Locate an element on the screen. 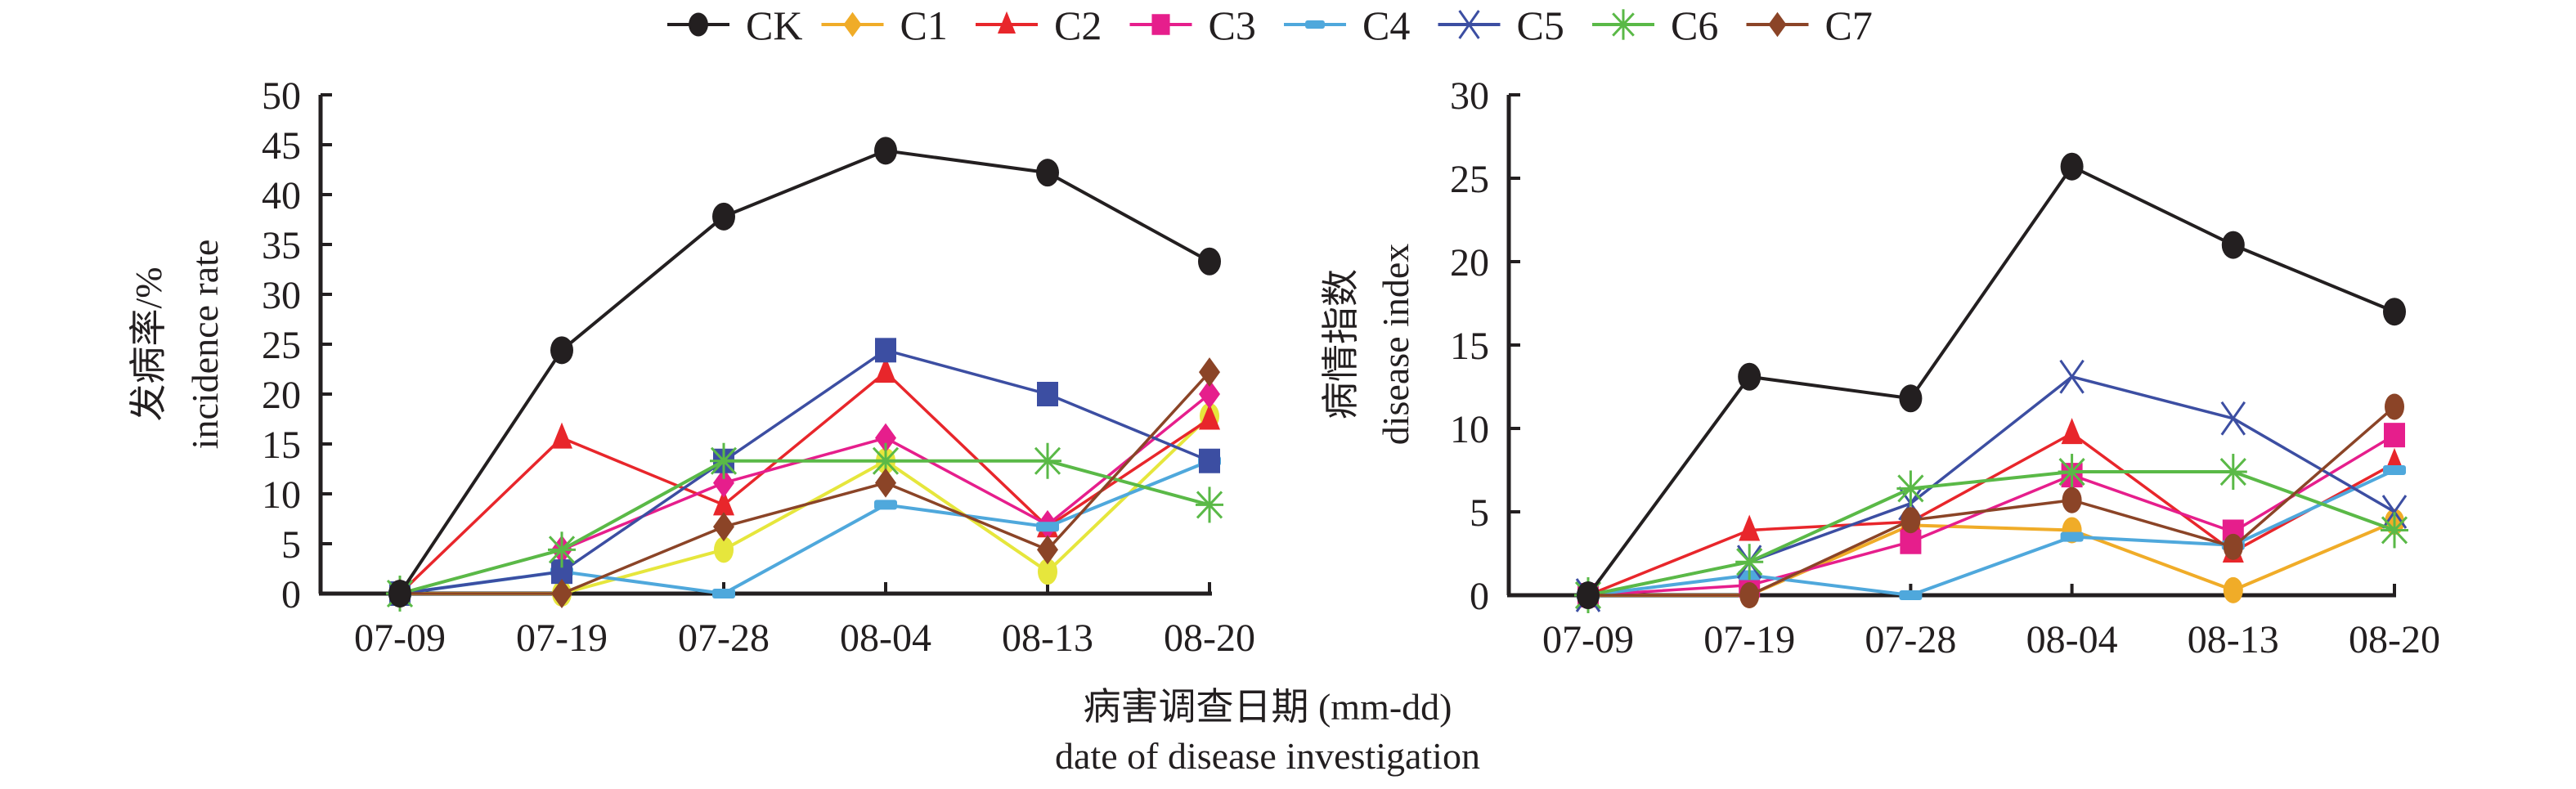  left-ylabel-en: incidence rate is located at coordinates (205, 345).